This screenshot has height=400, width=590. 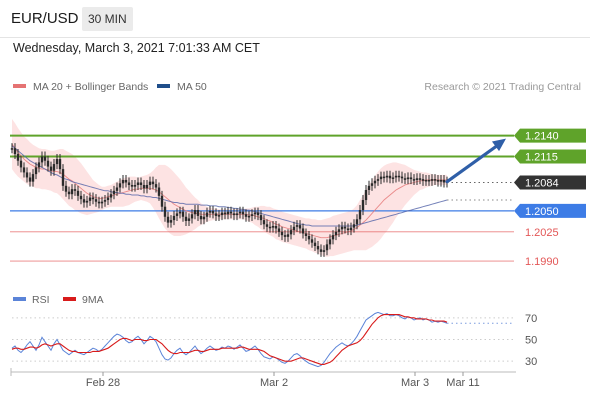 I want to click on level-badge-1.2050, so click(x=550, y=210).